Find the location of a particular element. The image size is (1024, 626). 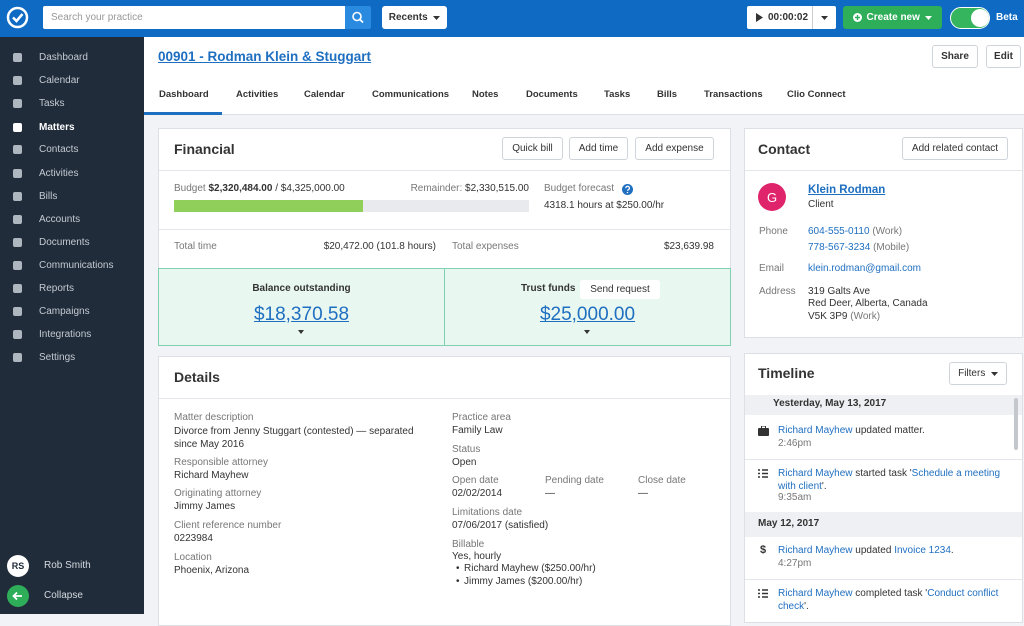

field-label: Limitations date is located at coordinates (487, 512).